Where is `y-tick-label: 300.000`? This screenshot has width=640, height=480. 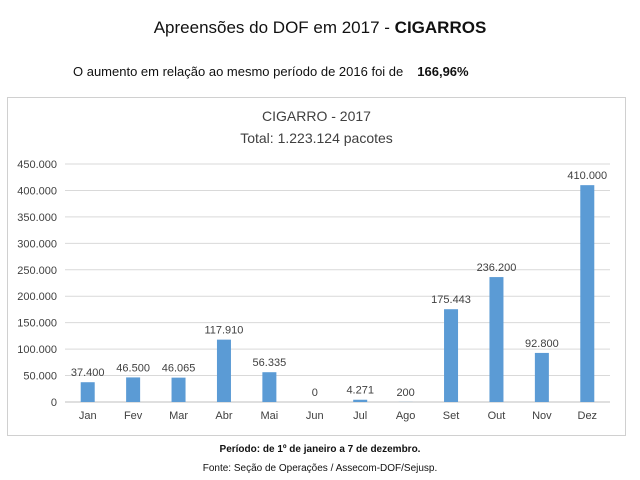
y-tick-label: 300.000 is located at coordinates (37, 244).